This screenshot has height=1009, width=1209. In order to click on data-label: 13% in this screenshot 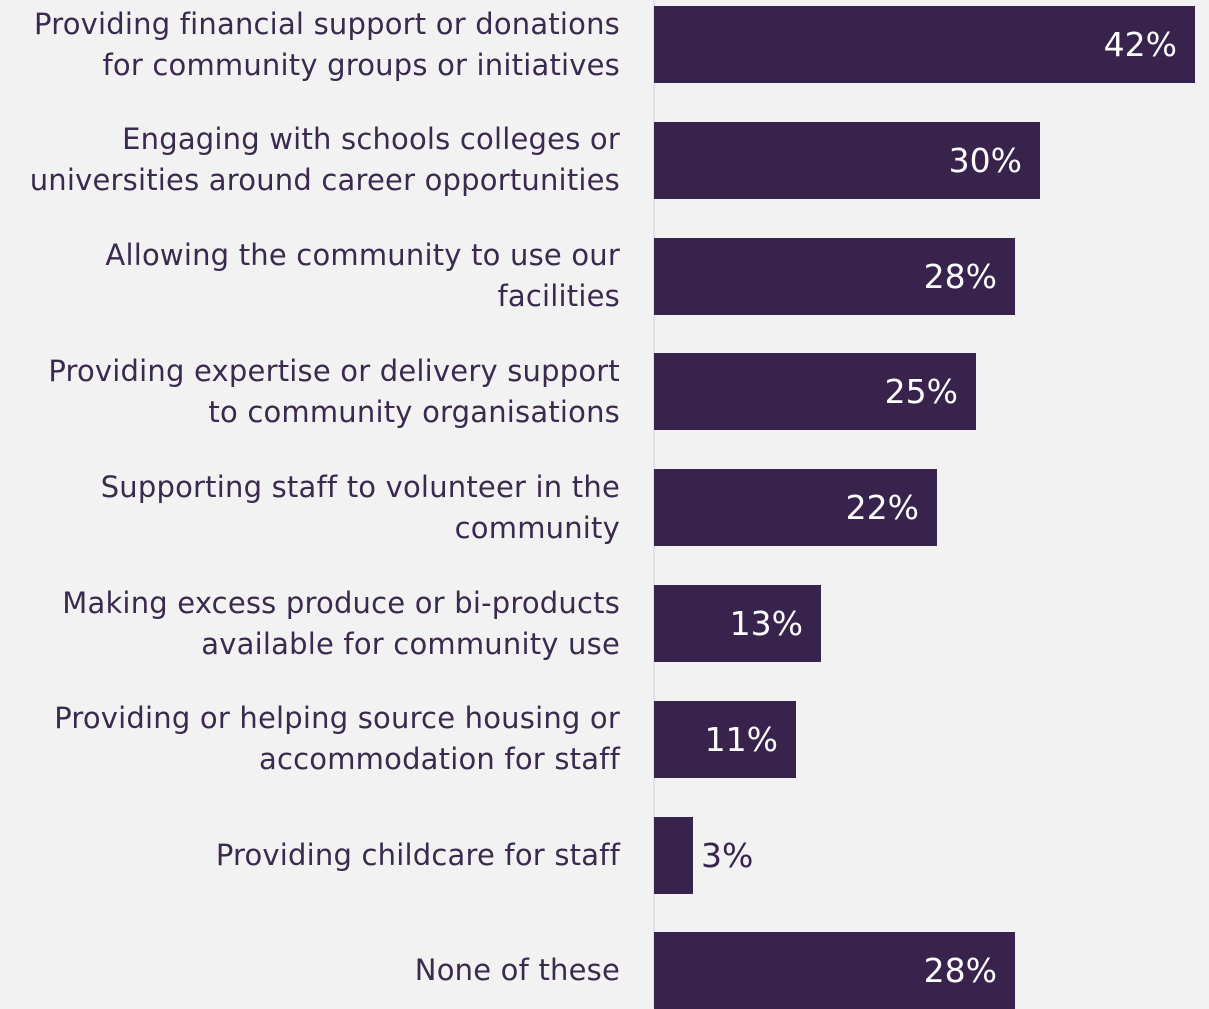, I will do `click(766, 623)`.